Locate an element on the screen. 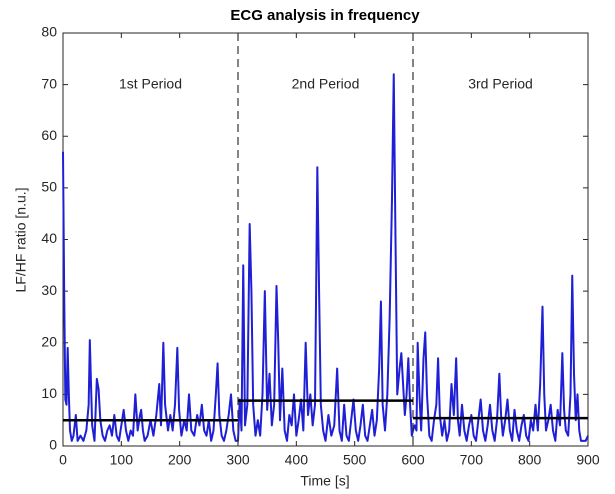 This screenshot has width=615, height=494. chart-title: ECG analysis in frequency is located at coordinates (325, 15).